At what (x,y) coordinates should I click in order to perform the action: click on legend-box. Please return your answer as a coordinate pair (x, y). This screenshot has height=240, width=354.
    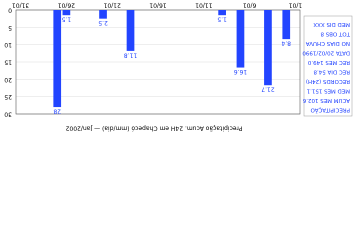
    Looking at the image, I should click on (328, 66).